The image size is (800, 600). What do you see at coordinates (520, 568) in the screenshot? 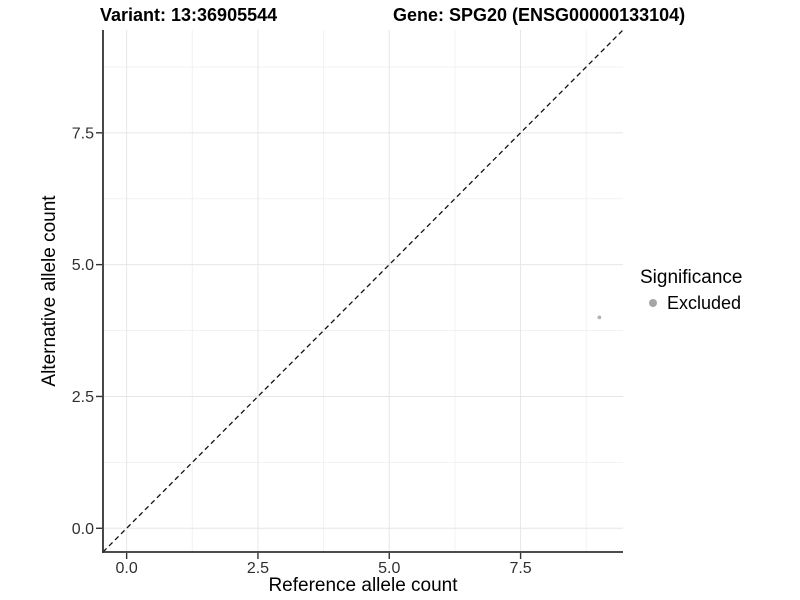
I see `x-tick-label: 7.5` at bounding box center [520, 568].